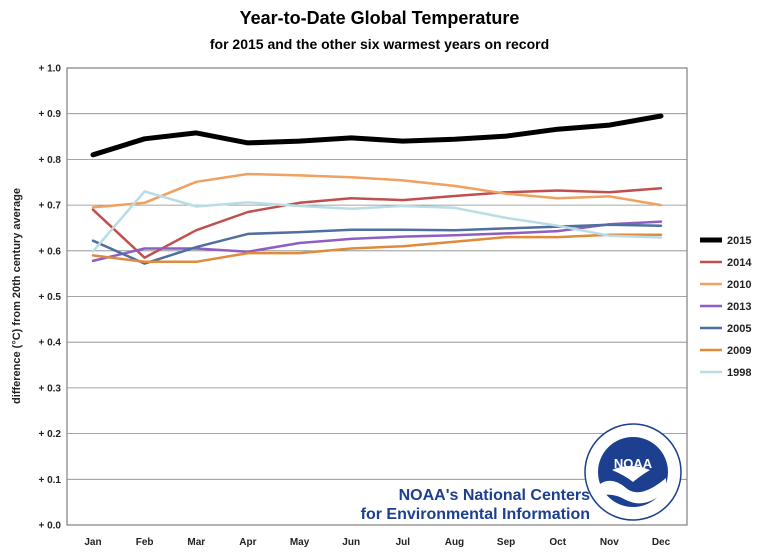  Describe the element at coordinates (739, 351) in the screenshot. I see `legend-label: 2009` at that location.